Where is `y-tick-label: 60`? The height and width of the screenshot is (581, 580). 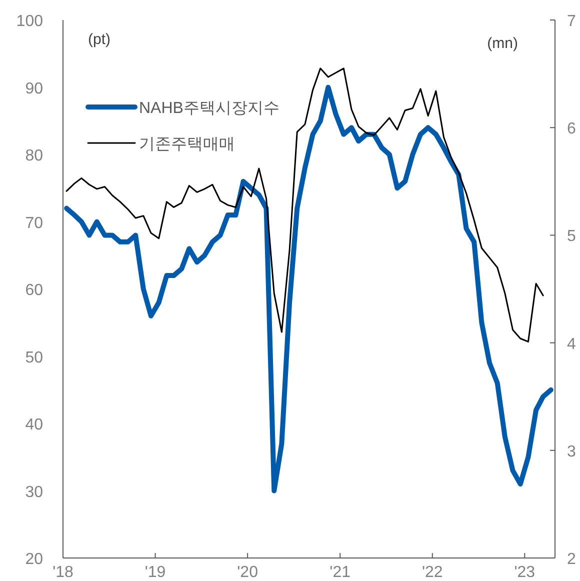 y-tick-label: 60 is located at coordinates (34, 290).